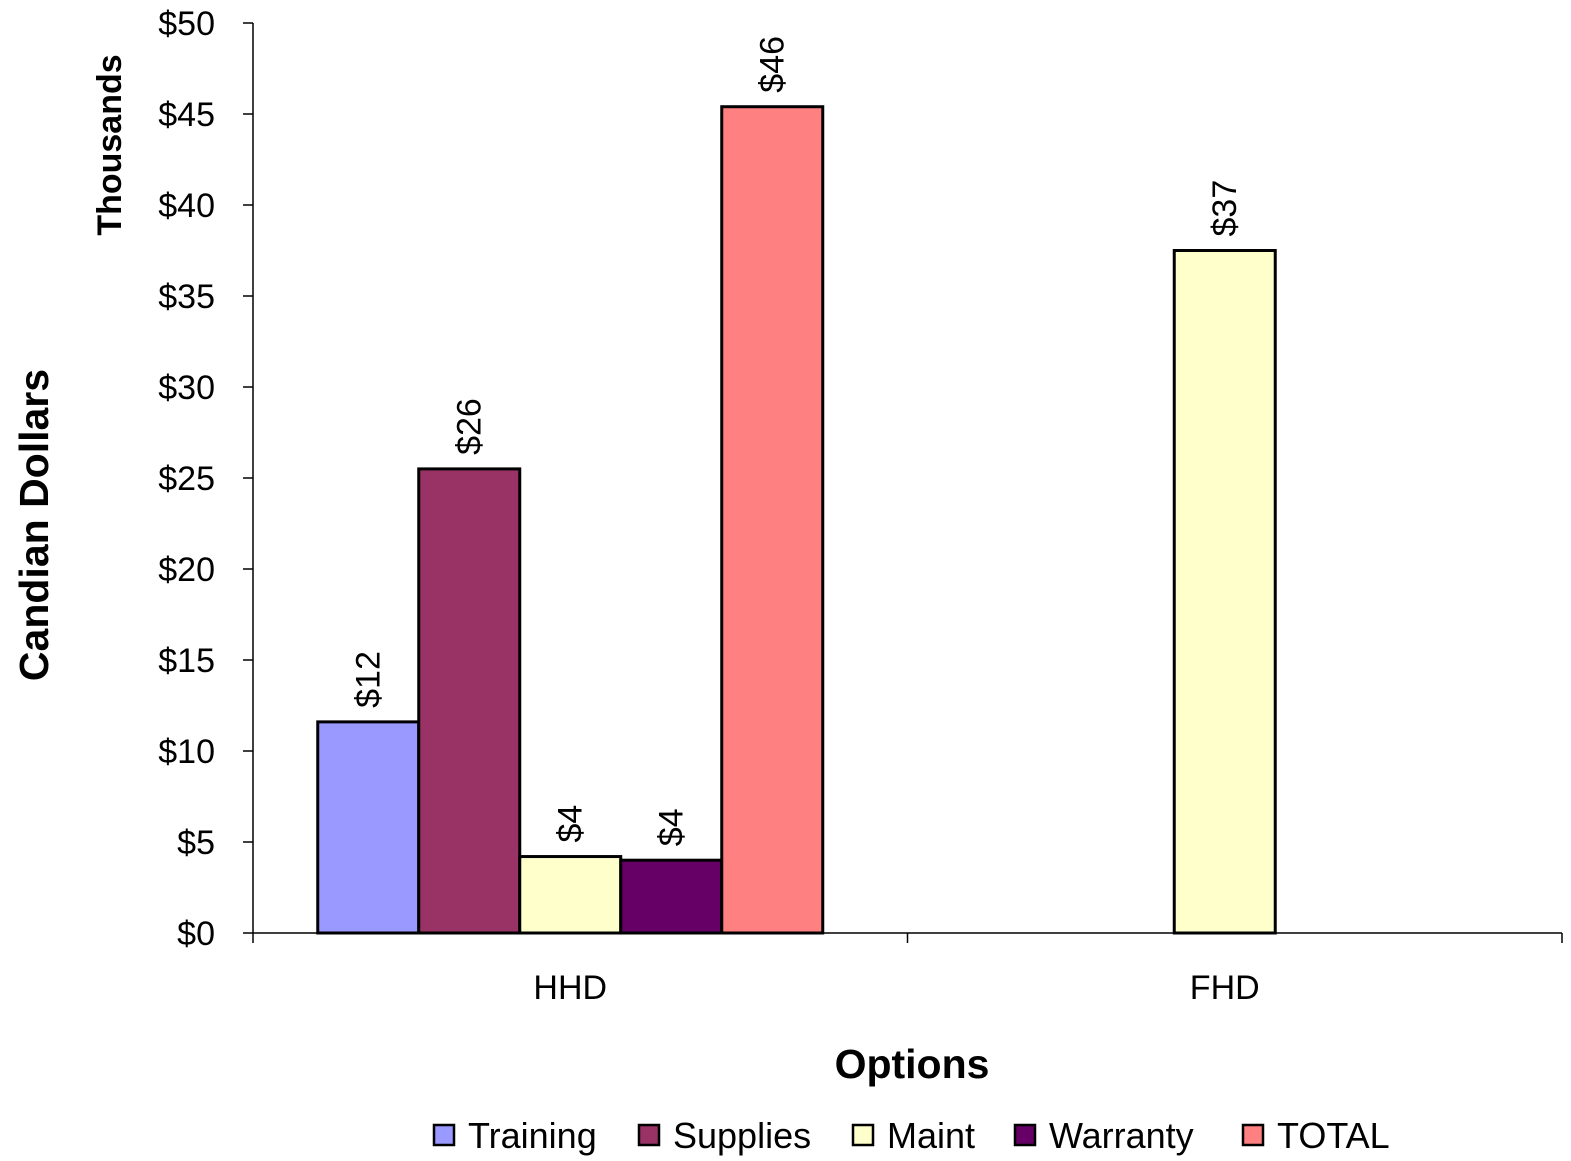 The image size is (1571, 1161). Describe the element at coordinates (34, 525) in the screenshot. I see `y-axis-title: Candian Dollars` at that location.